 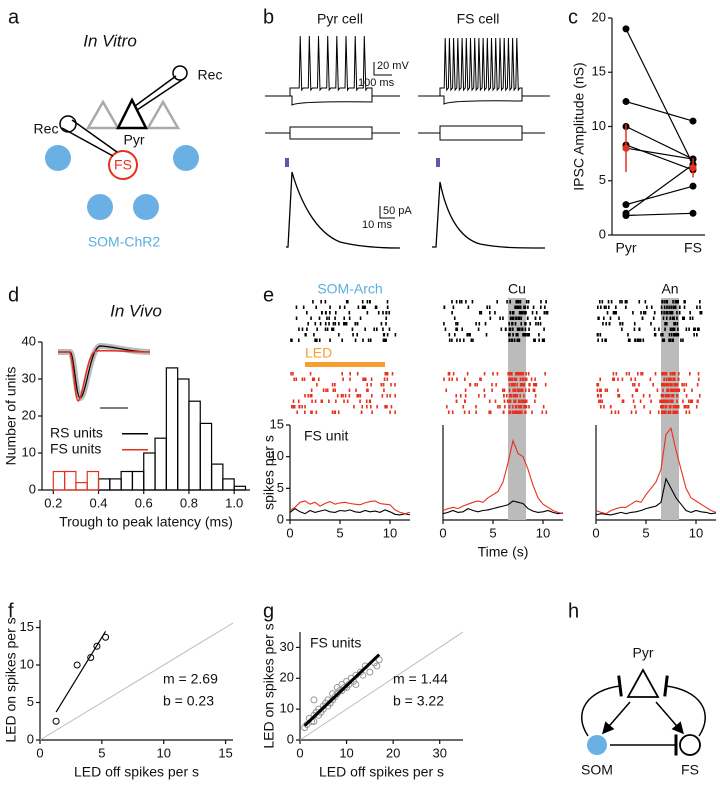 What do you see at coordinates (335, 643) in the screenshot?
I see `chart-title: FS units` at bounding box center [335, 643].